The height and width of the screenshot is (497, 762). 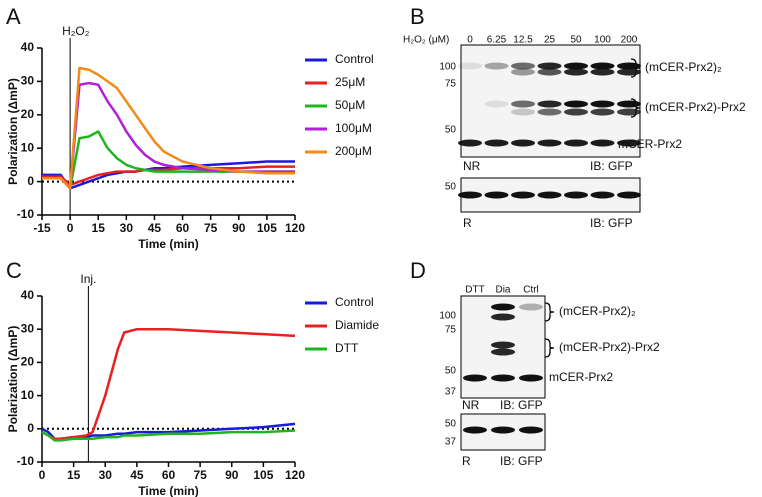 What do you see at coordinates (88, 279) in the screenshot?
I see `annotation: Inj.` at bounding box center [88, 279].